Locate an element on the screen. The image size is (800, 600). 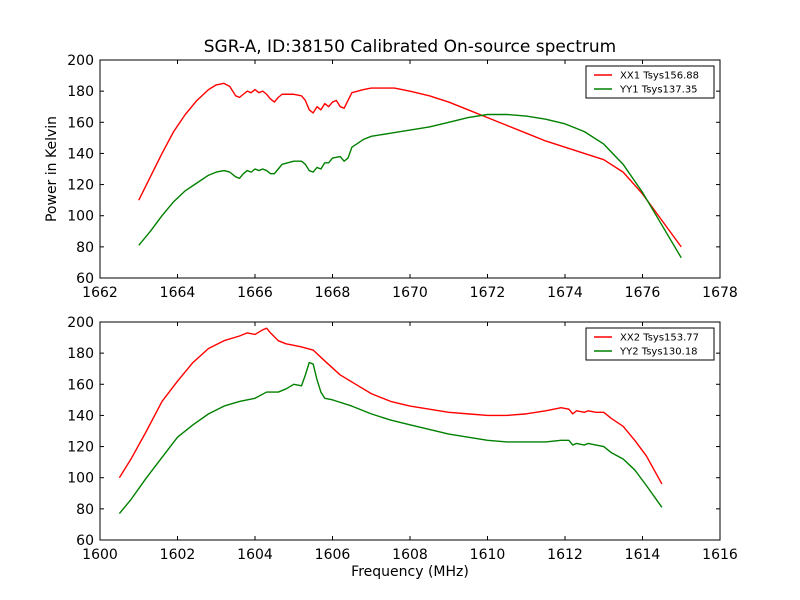
bottom-chart-x-tick-label: 1606 is located at coordinates (333, 555).